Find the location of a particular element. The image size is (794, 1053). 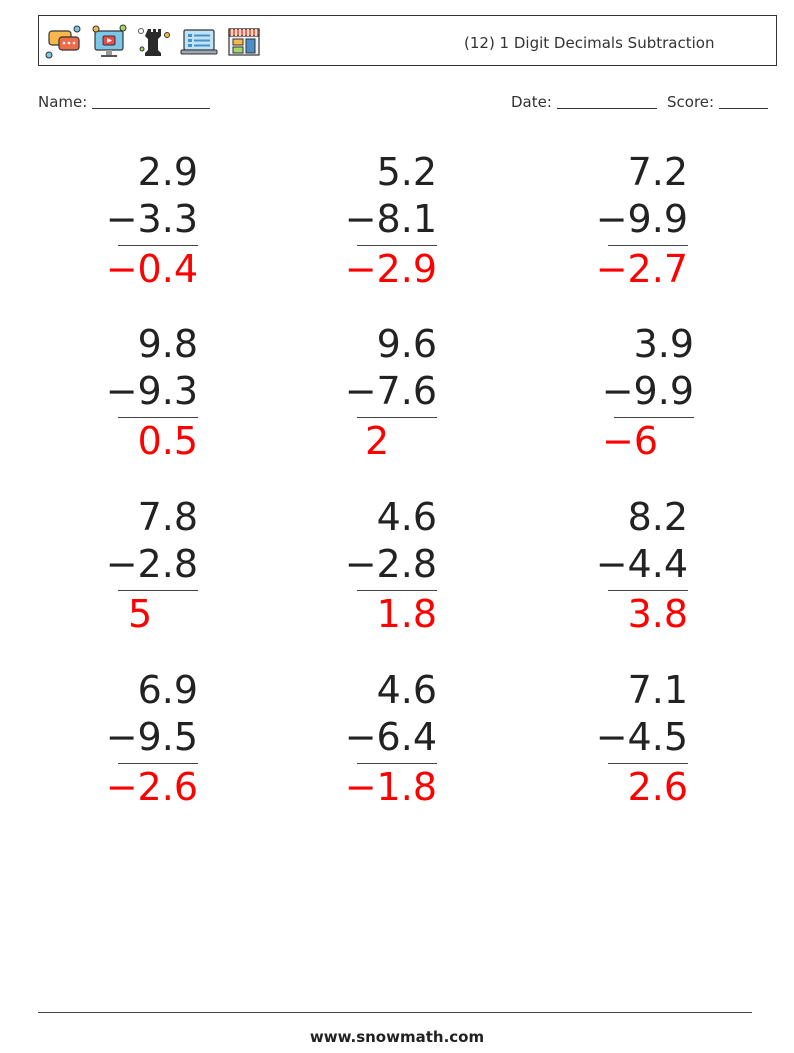

answer: 5 is located at coordinates (140, 614).